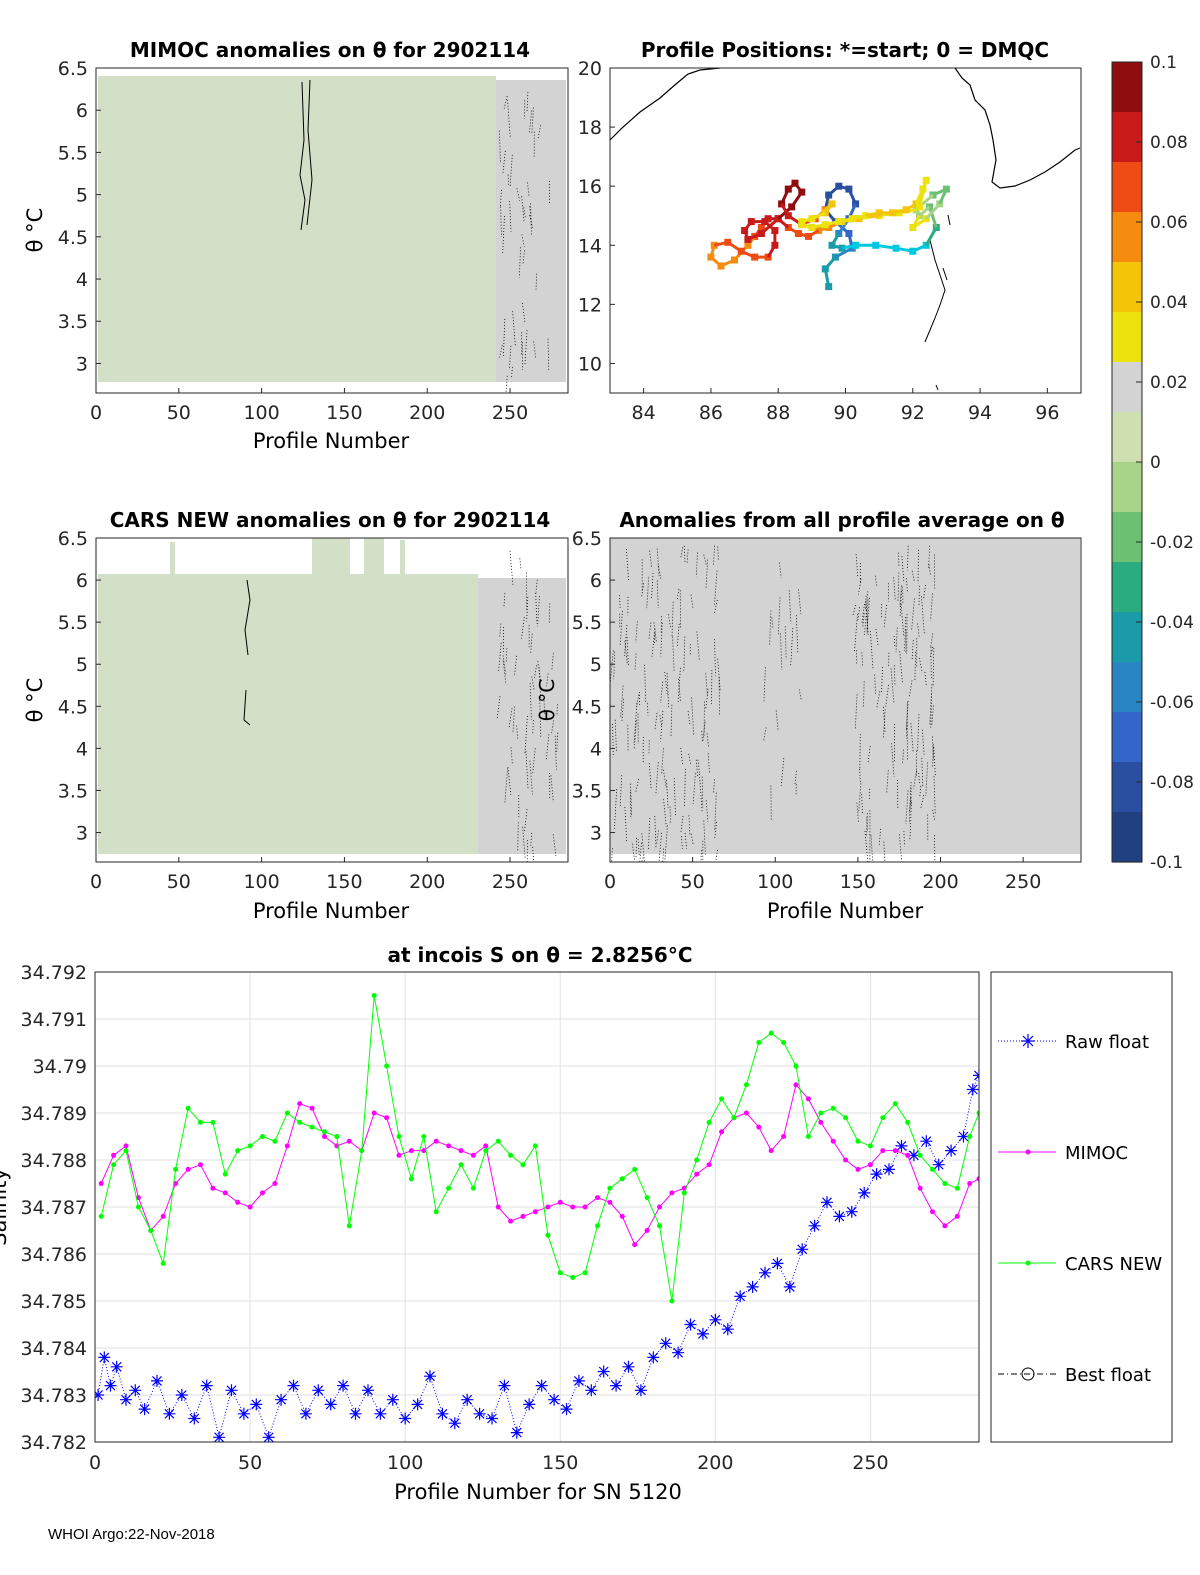 This screenshot has width=1200, height=1575. I want to click on y-tick-label: 34.79, so click(60, 1067).